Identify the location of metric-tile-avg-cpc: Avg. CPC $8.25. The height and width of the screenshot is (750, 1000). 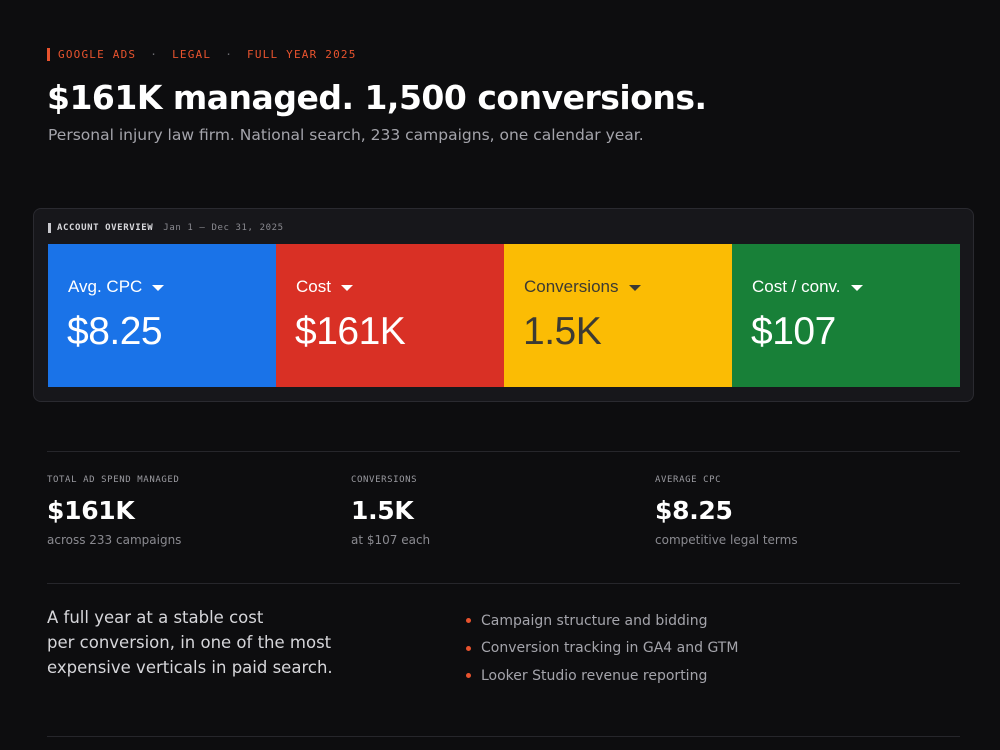
(162, 315).